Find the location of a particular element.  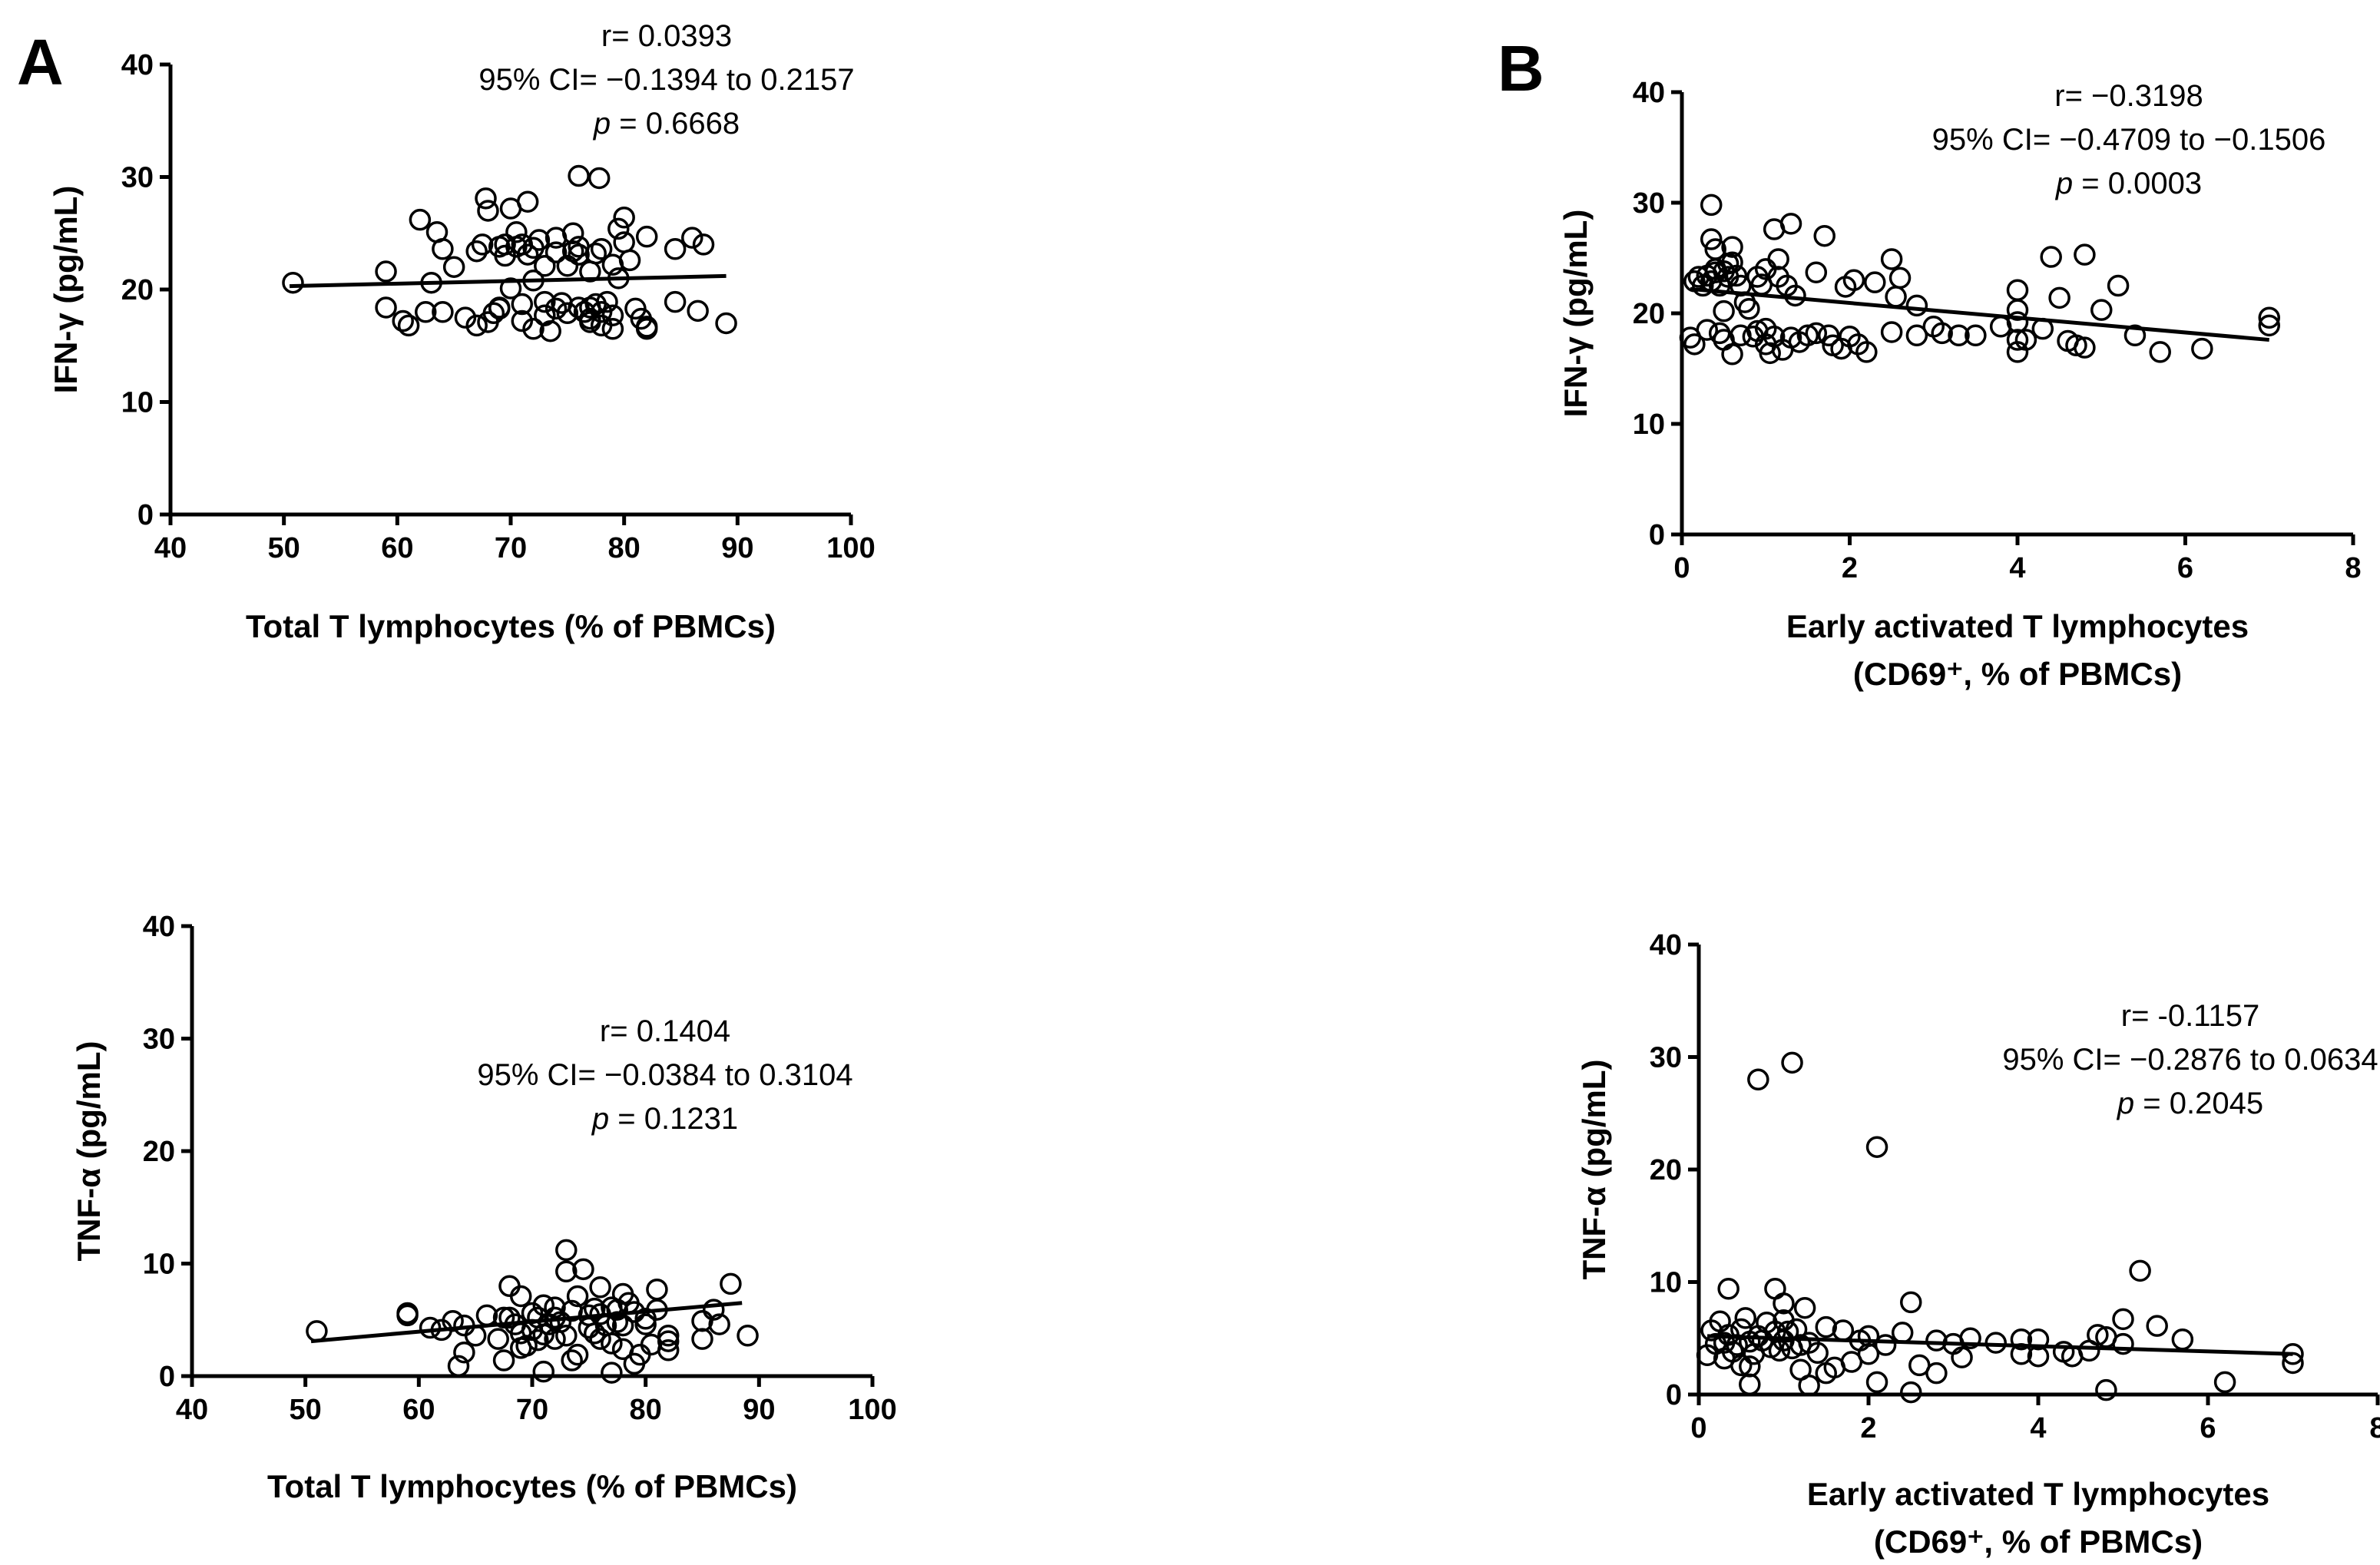

regression-line is located at coordinates (508, 281).